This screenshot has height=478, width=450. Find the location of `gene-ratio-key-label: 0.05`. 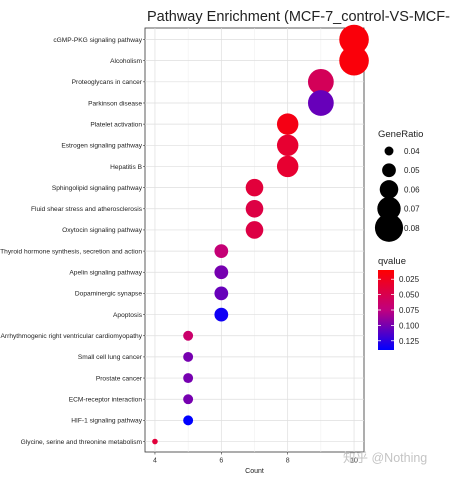

gene-ratio-key-label: 0.05 is located at coordinates (412, 170).